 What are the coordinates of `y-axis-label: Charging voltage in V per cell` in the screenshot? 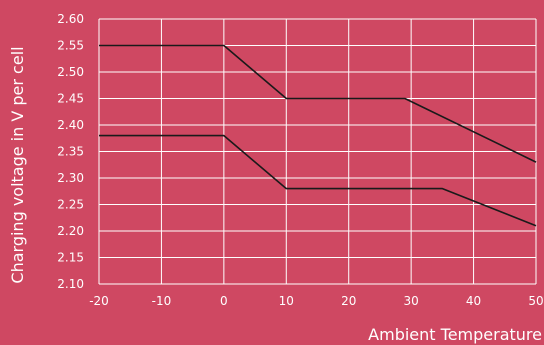 It's located at (17, 164).